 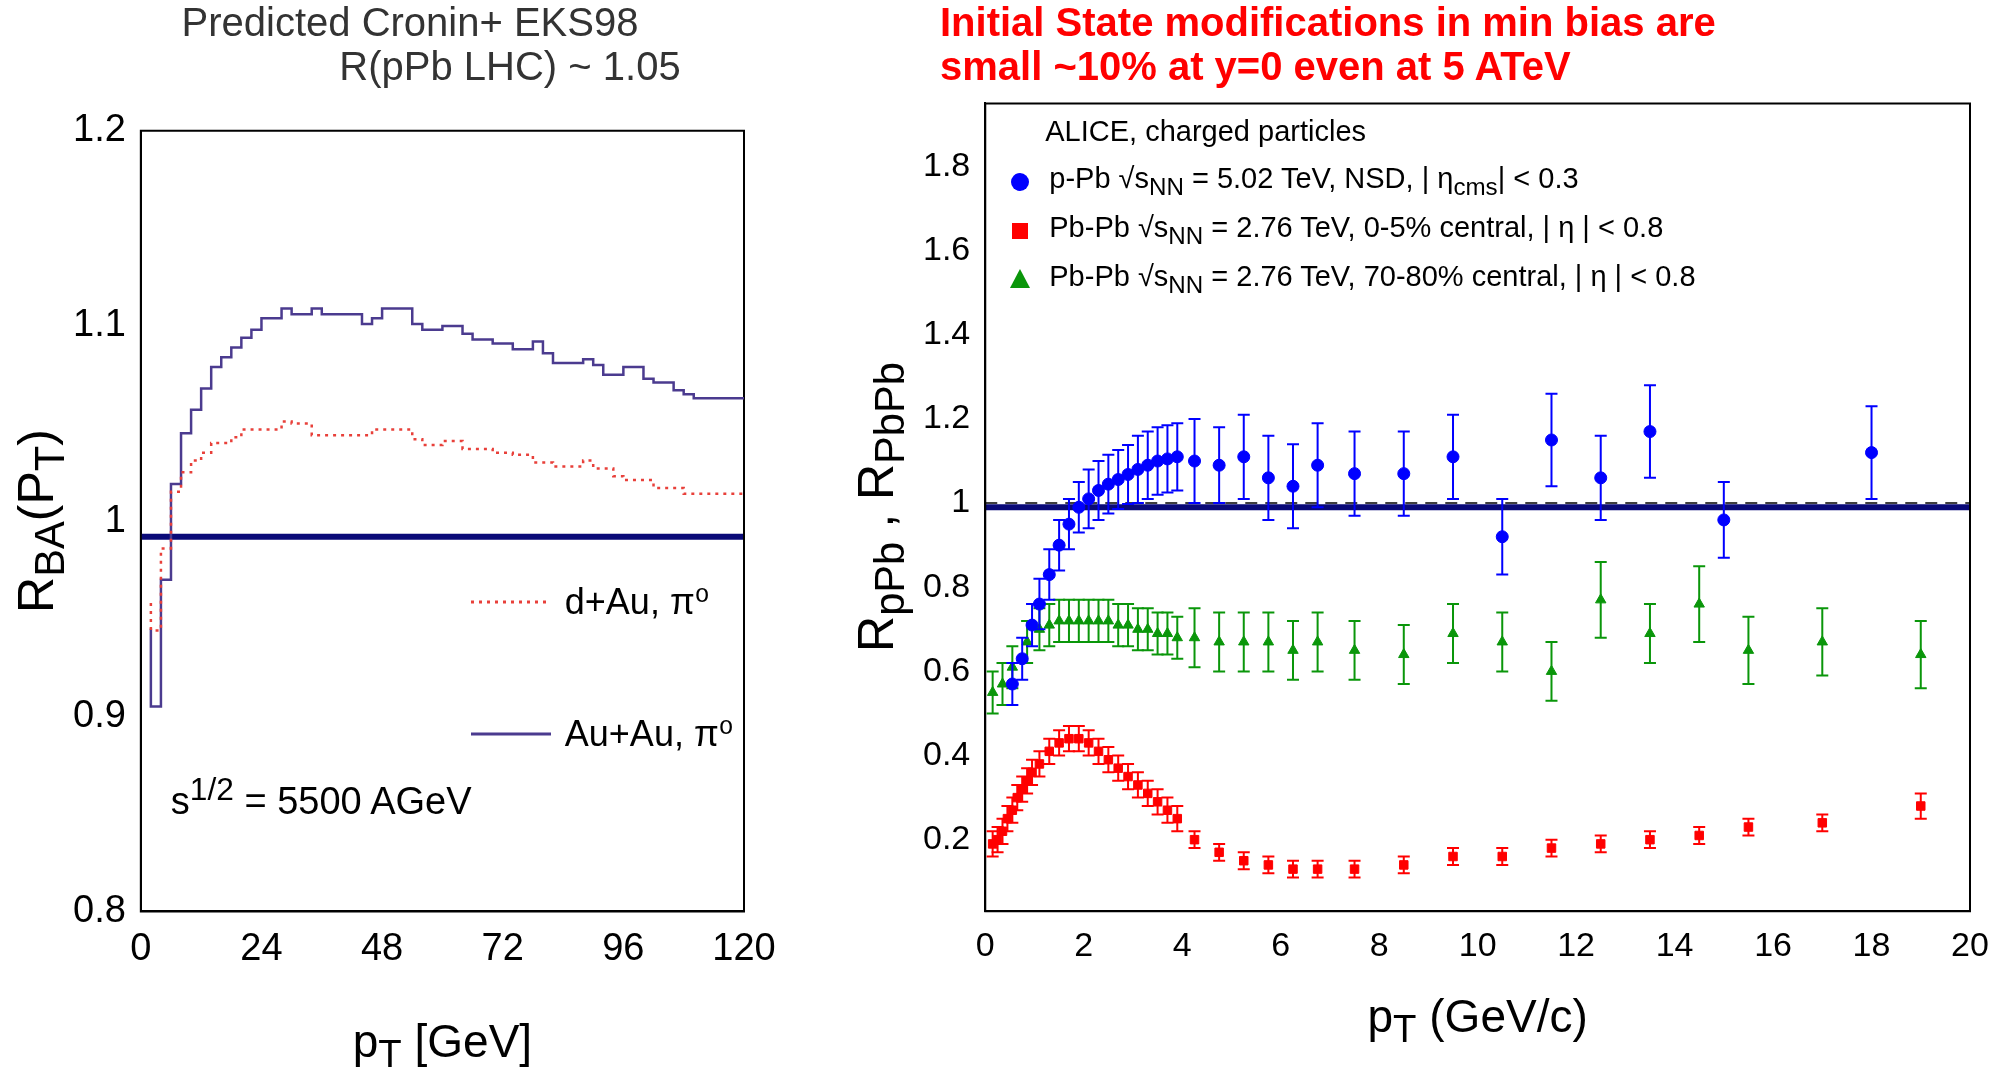 What do you see at coordinates (99, 323) in the screenshot?
I see `y-tick-label: 1.1` at bounding box center [99, 323].